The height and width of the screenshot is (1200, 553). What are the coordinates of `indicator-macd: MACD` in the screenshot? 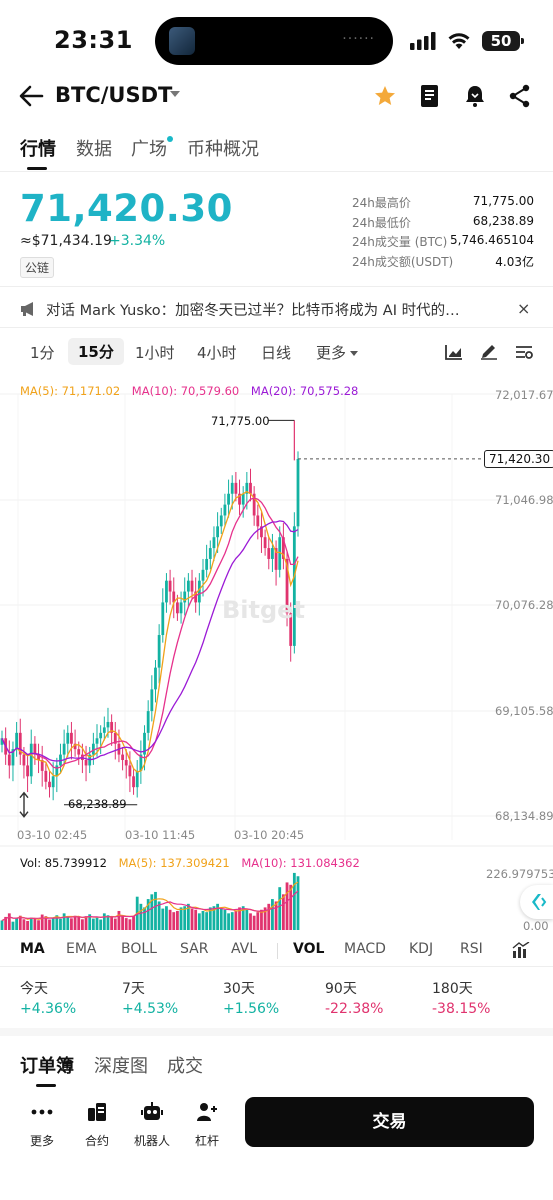 It's located at (365, 949).